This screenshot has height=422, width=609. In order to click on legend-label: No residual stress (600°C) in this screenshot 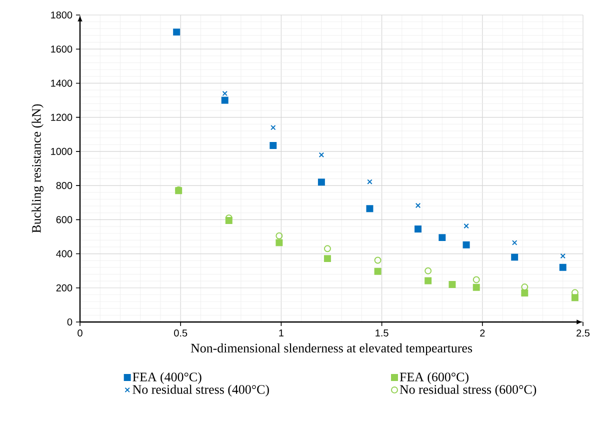, I will do `click(468, 390)`.